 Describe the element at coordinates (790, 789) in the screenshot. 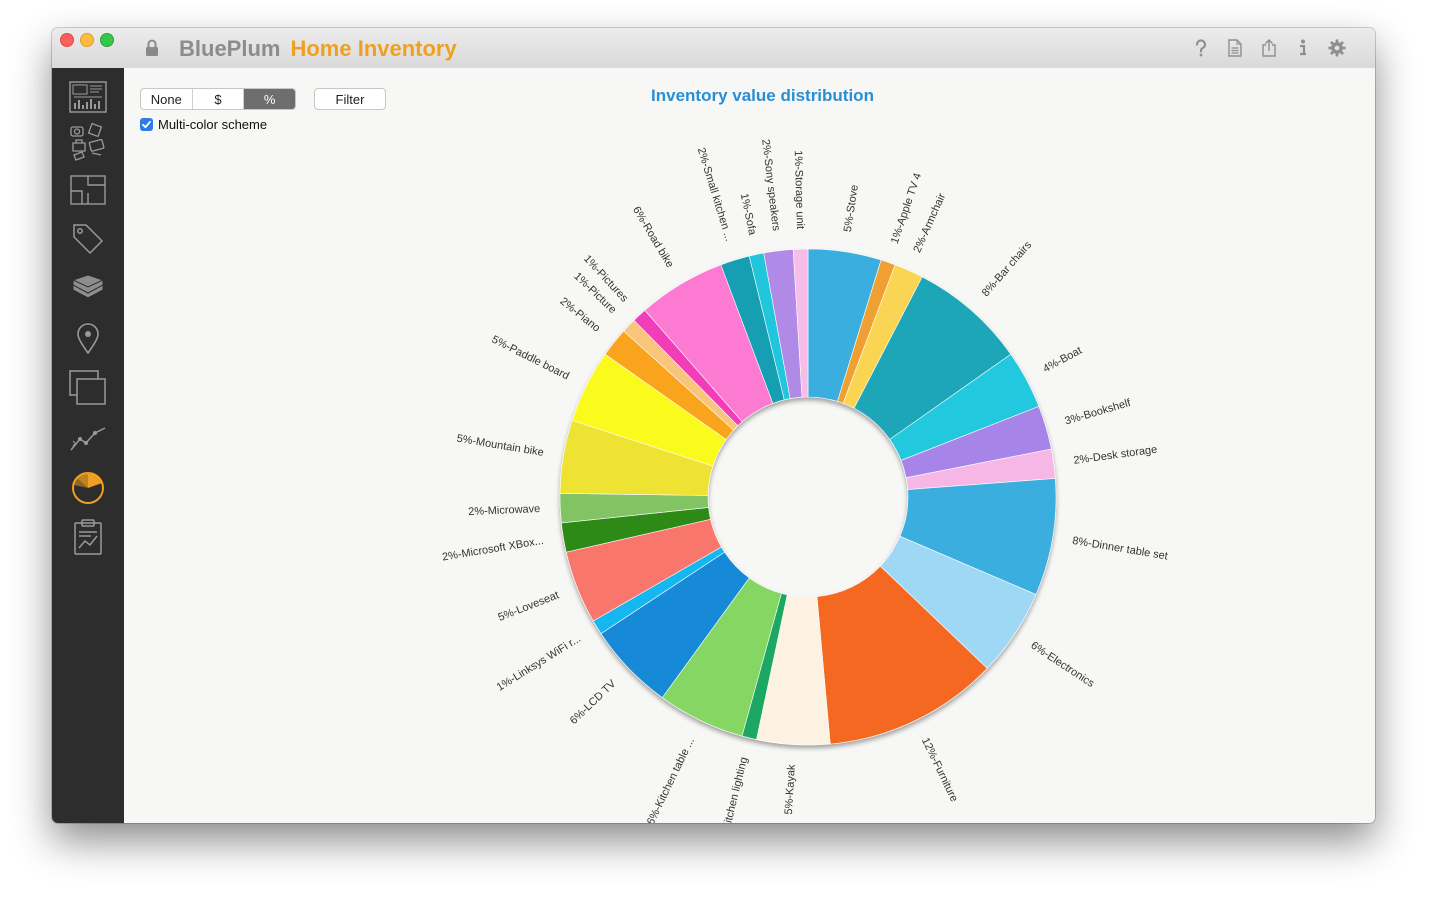

I see `slice-label: 5%-Kayak` at that location.